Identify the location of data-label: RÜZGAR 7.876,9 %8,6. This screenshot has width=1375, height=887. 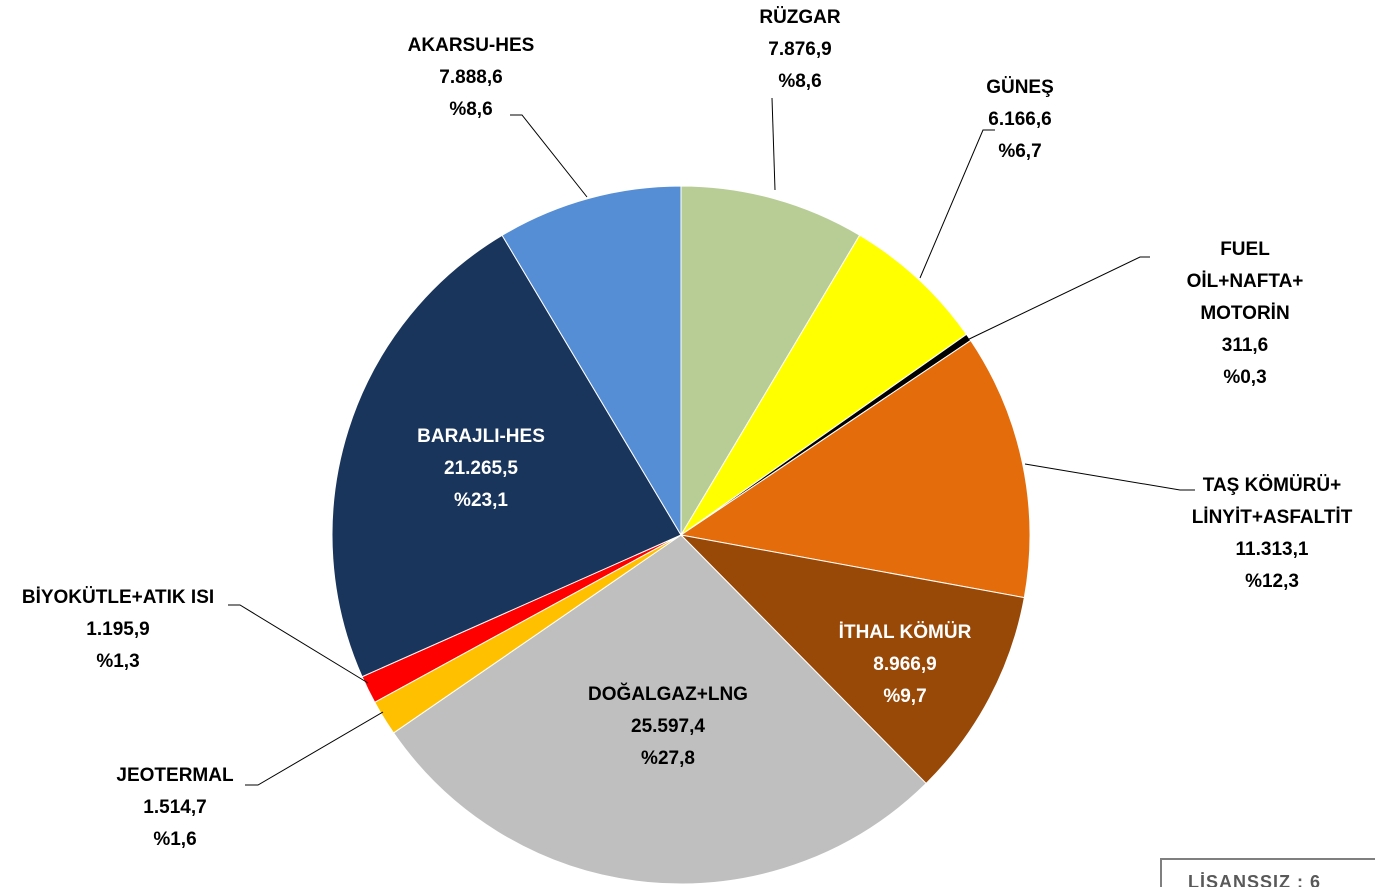
(799, 50).